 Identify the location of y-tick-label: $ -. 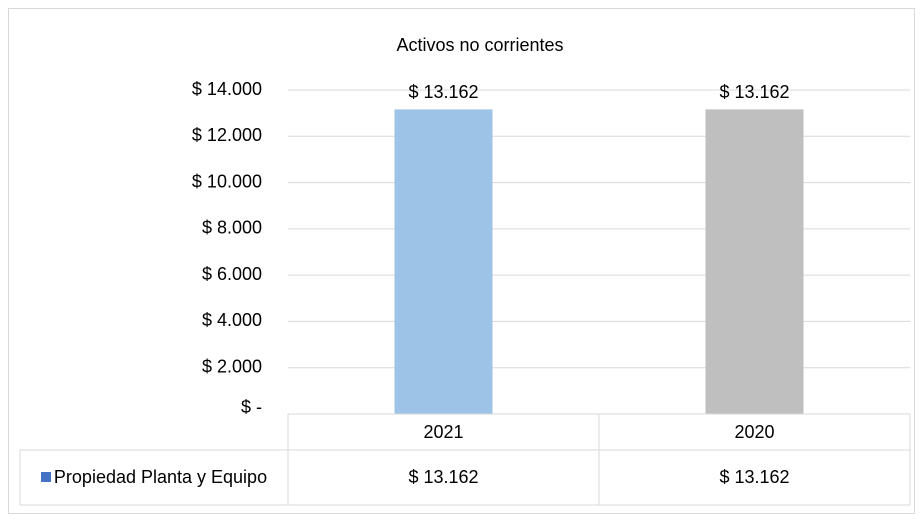
(251, 407).